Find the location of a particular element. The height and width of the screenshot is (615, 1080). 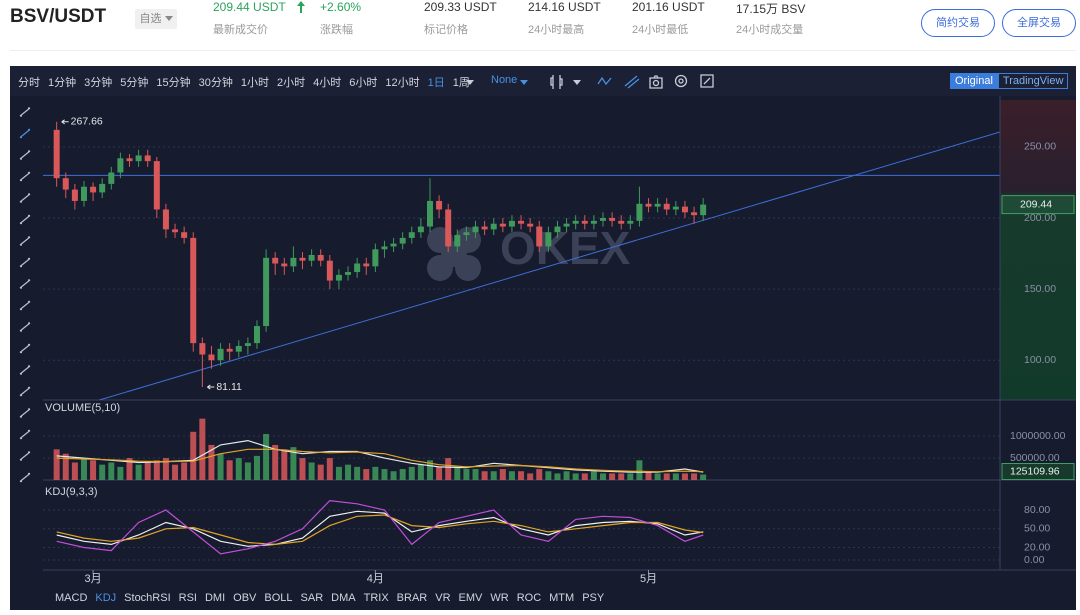

stat-value: +2.60% is located at coordinates (341, 7).